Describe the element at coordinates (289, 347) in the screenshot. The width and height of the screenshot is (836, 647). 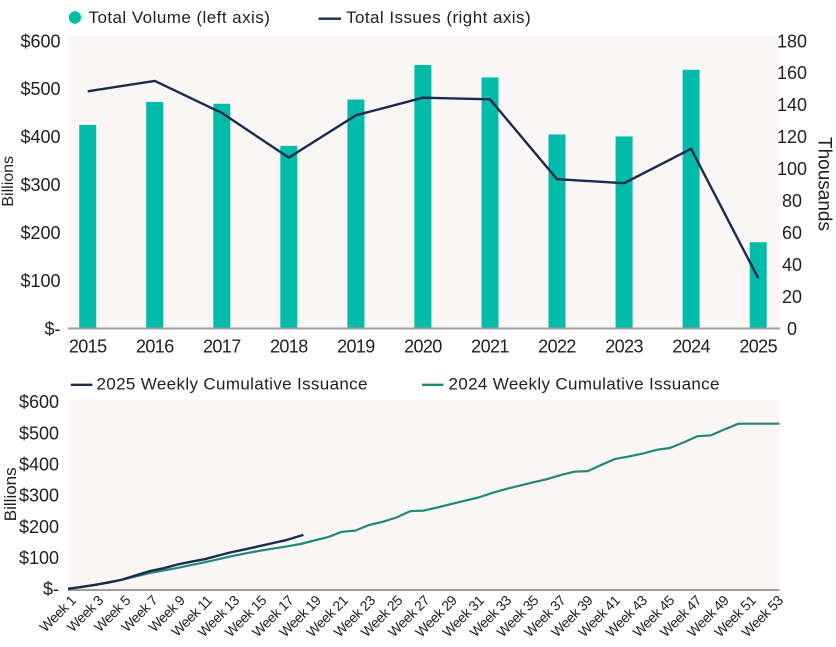
I see `svg-text: 2018` at that location.